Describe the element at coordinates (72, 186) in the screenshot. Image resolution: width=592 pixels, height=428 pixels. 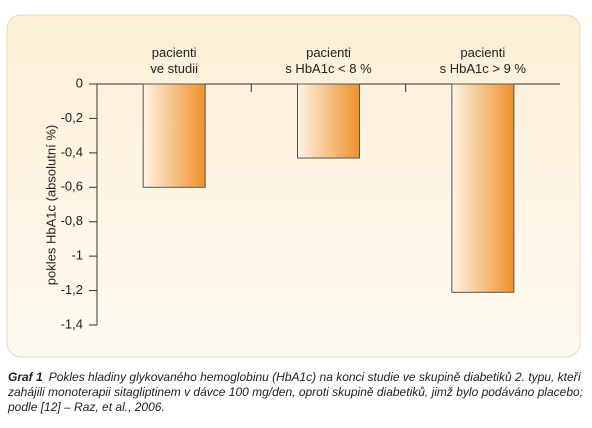
I see `y-tick-label: -0,6` at that location.